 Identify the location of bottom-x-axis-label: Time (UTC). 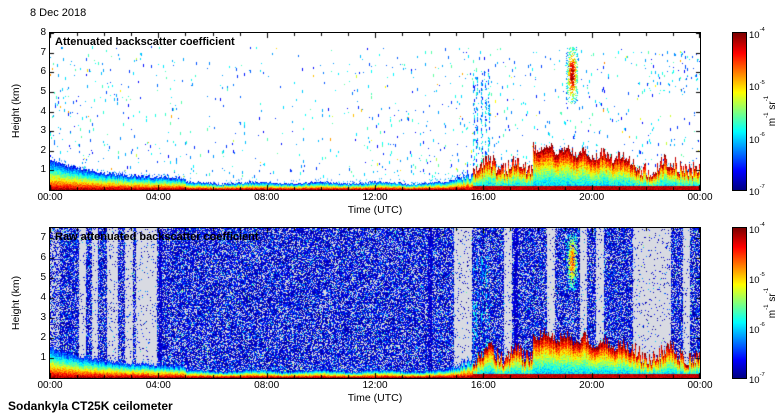
(375, 398).